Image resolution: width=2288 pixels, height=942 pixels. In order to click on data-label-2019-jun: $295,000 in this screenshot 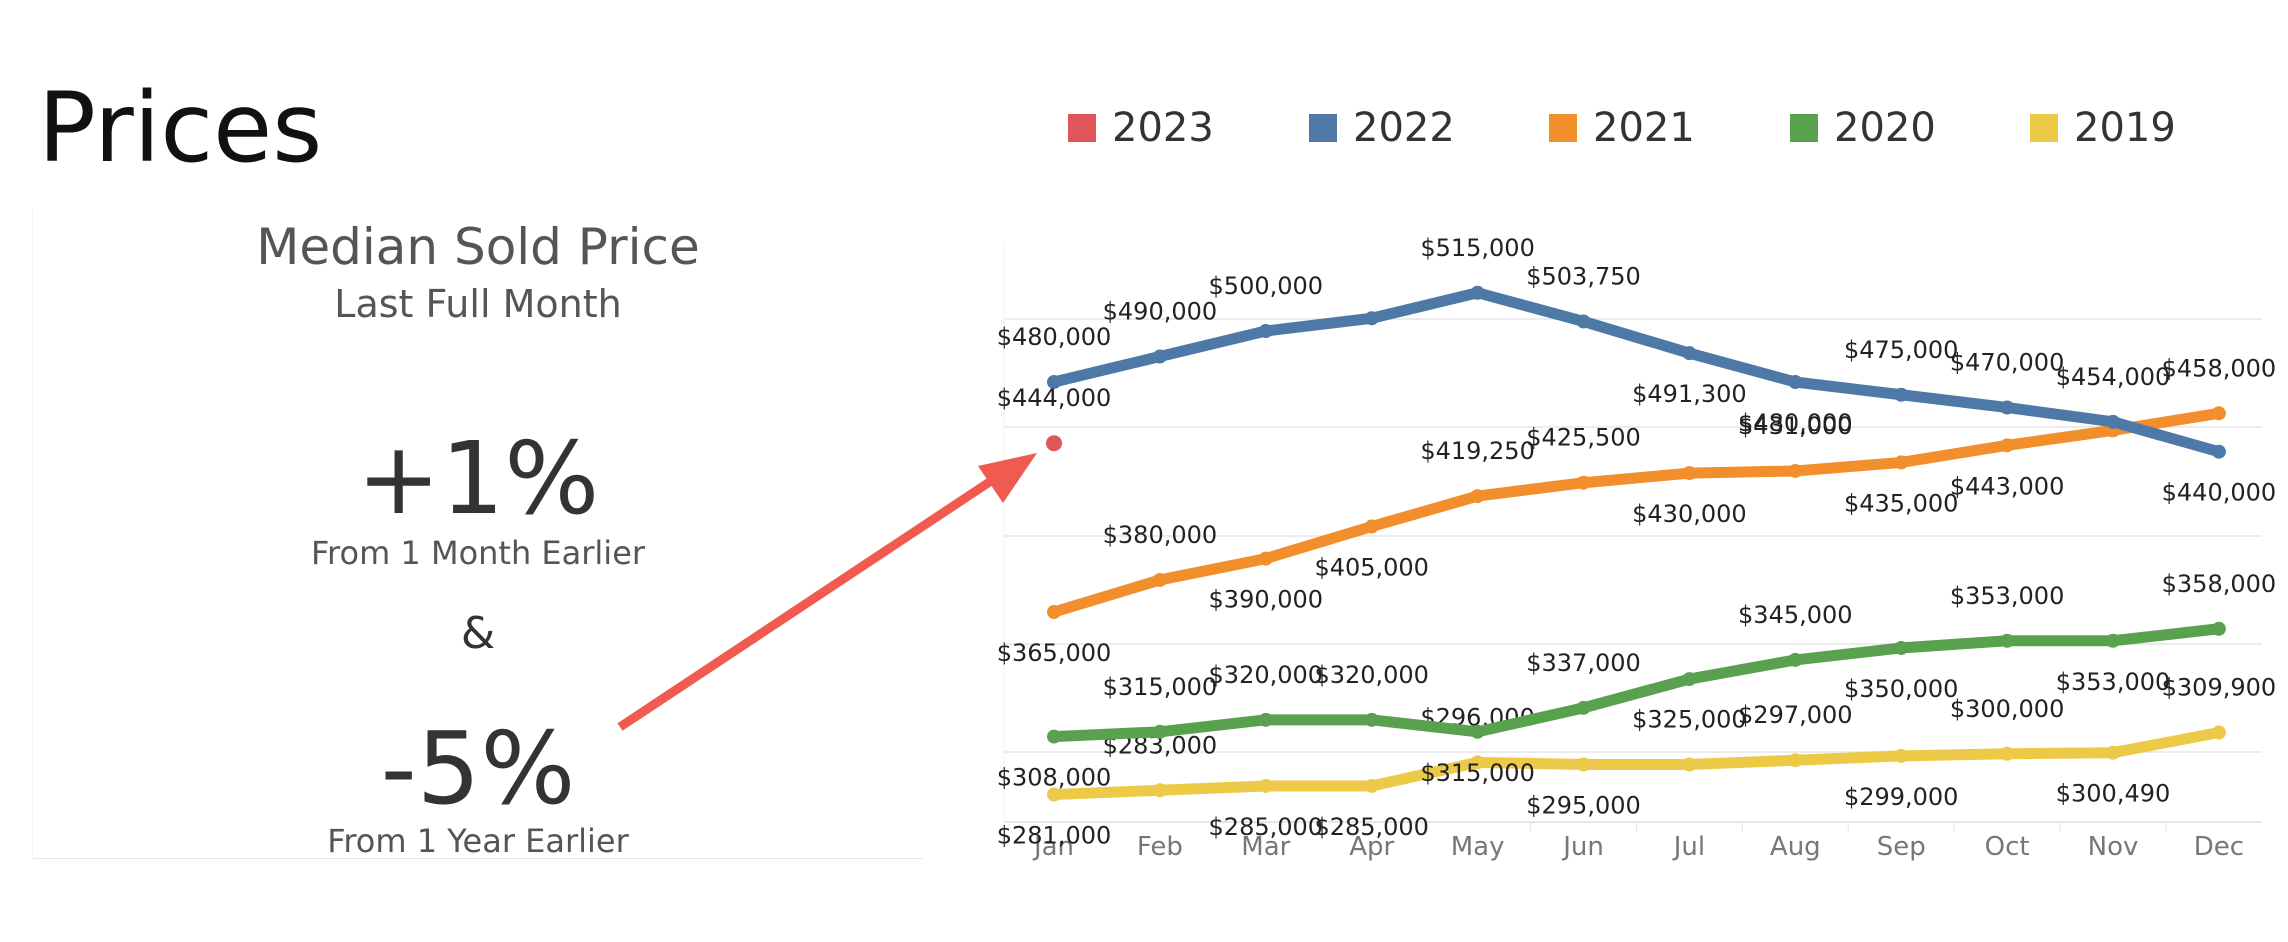, I will do `click(1583, 806)`.